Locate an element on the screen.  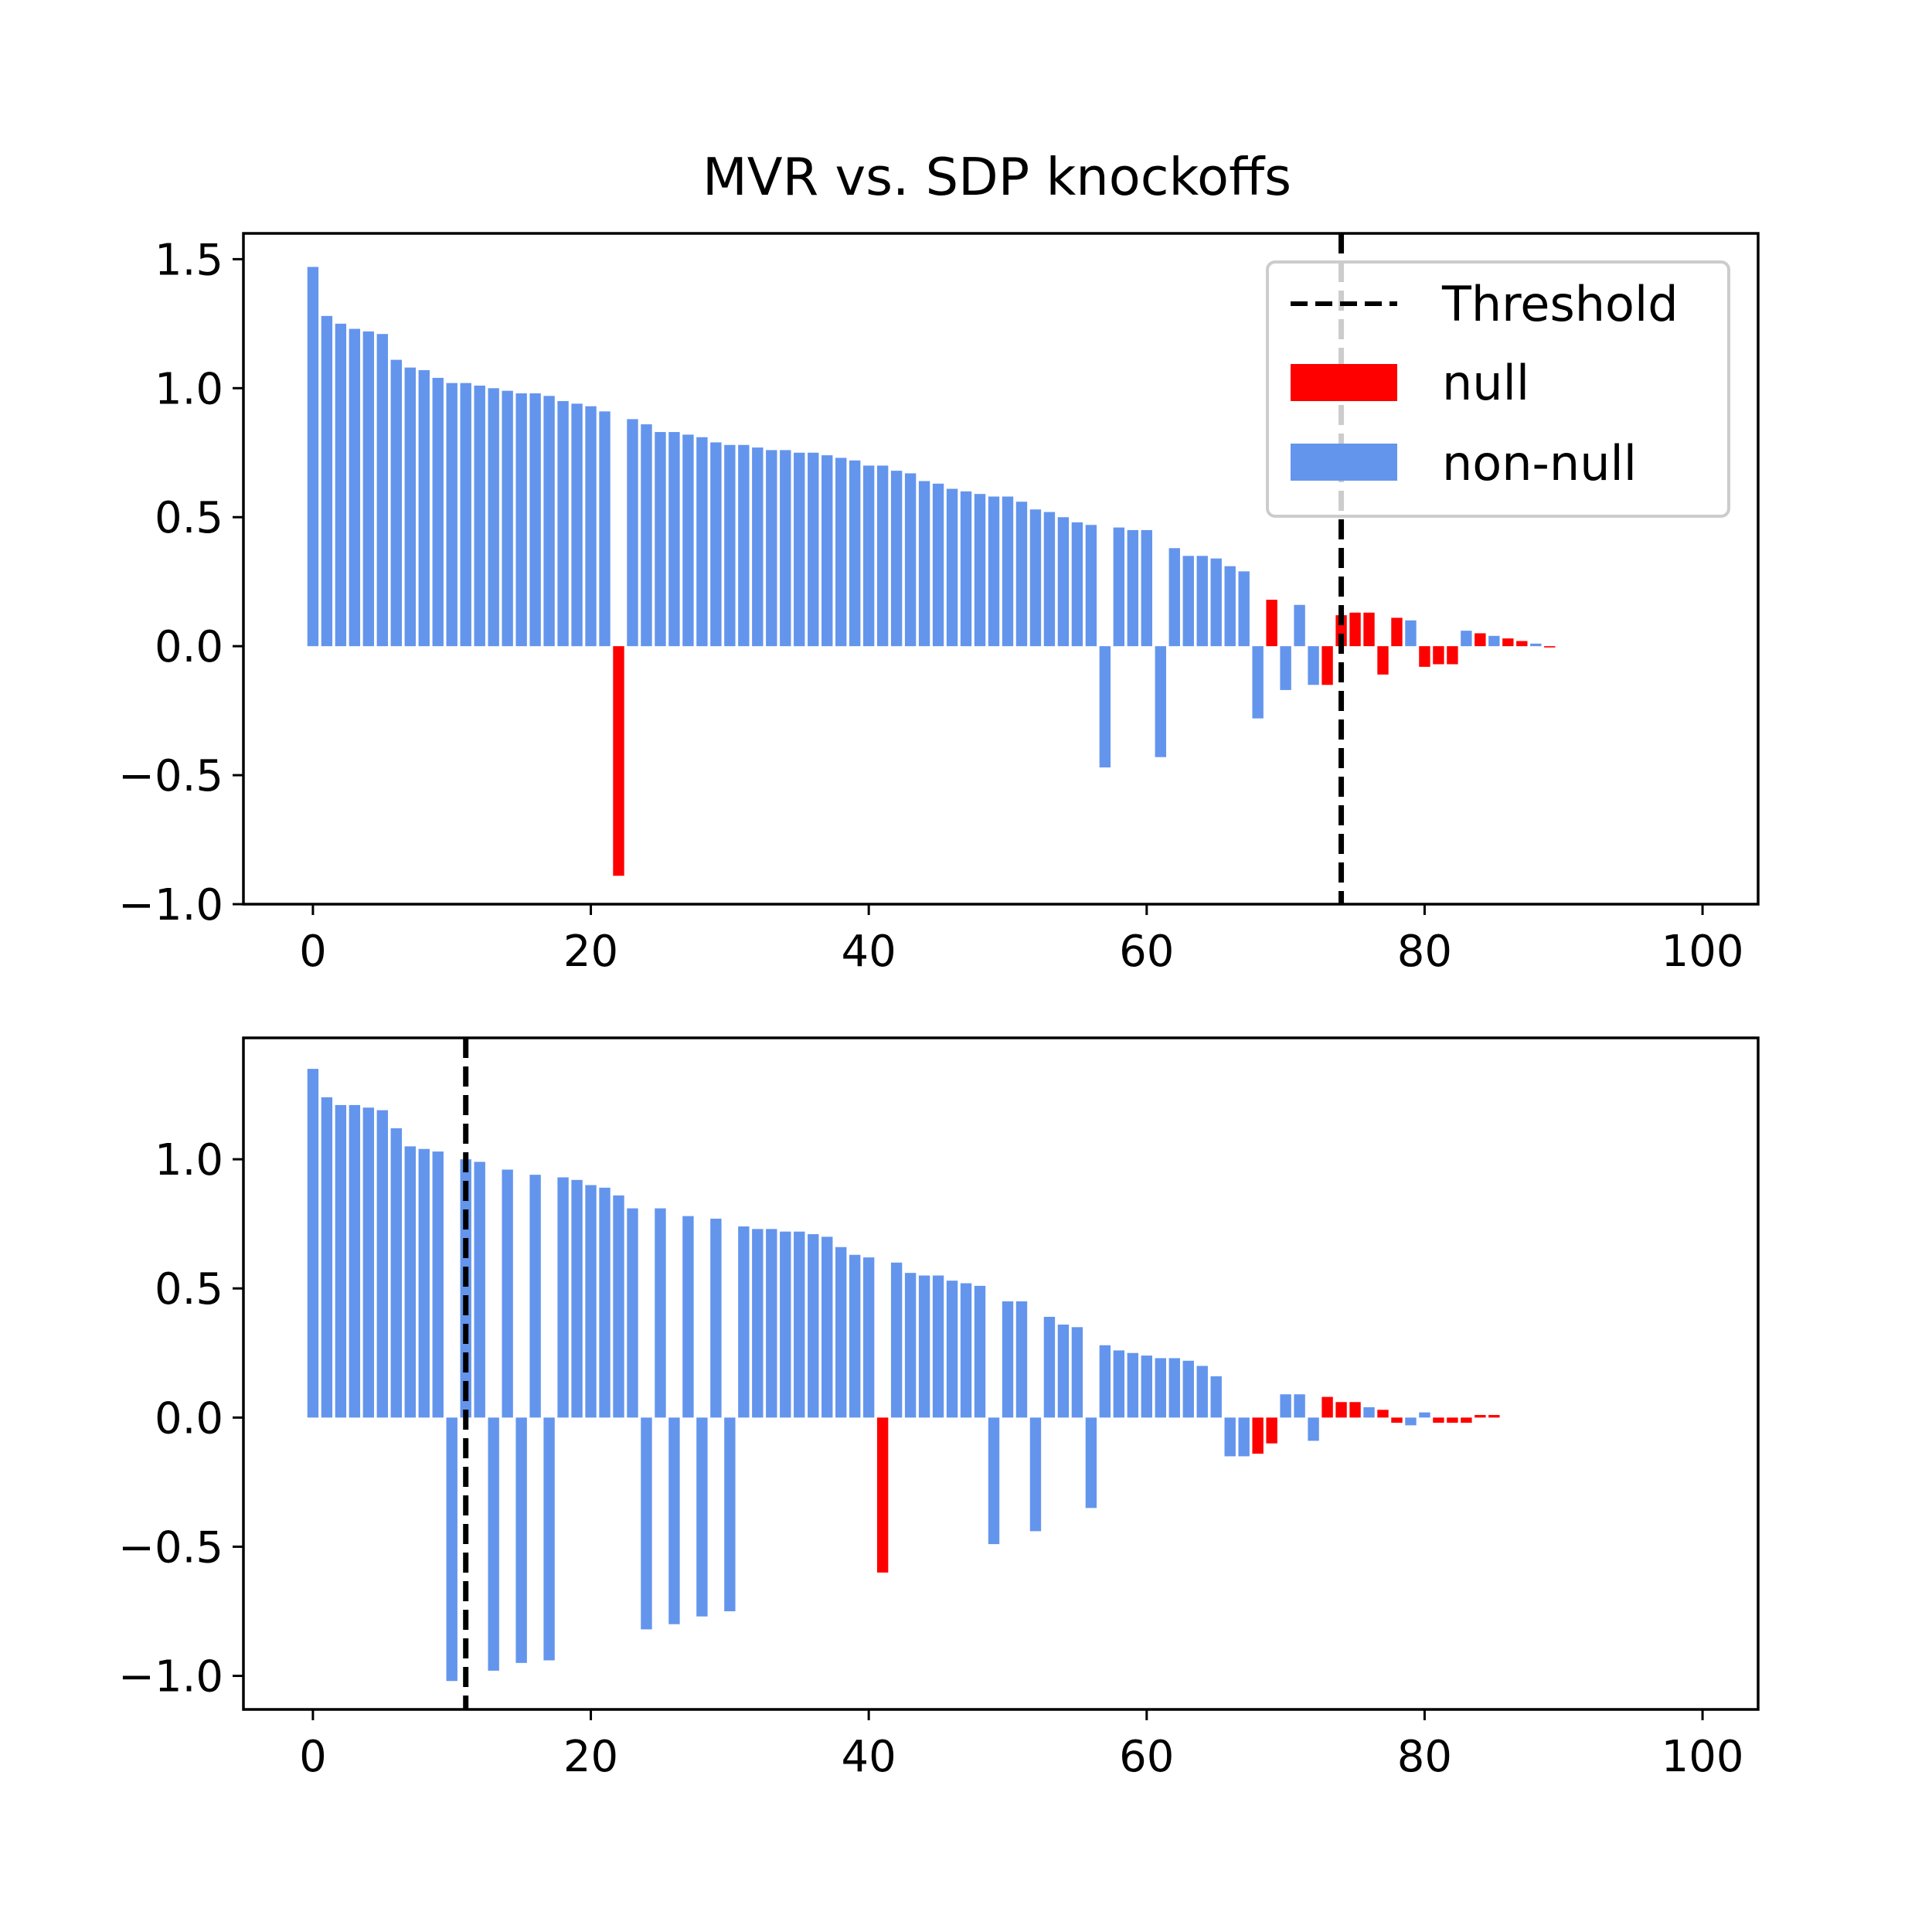
top-bar-68-non-null is located at coordinates (1258, 682).